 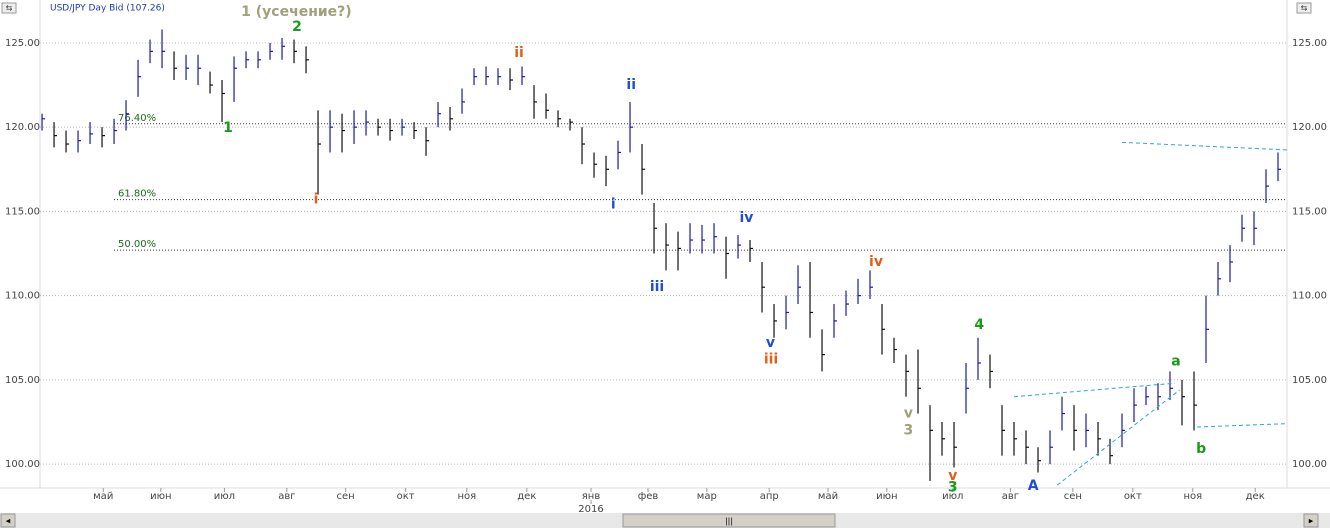 I want to click on wave-label: A, so click(x=1033, y=486).